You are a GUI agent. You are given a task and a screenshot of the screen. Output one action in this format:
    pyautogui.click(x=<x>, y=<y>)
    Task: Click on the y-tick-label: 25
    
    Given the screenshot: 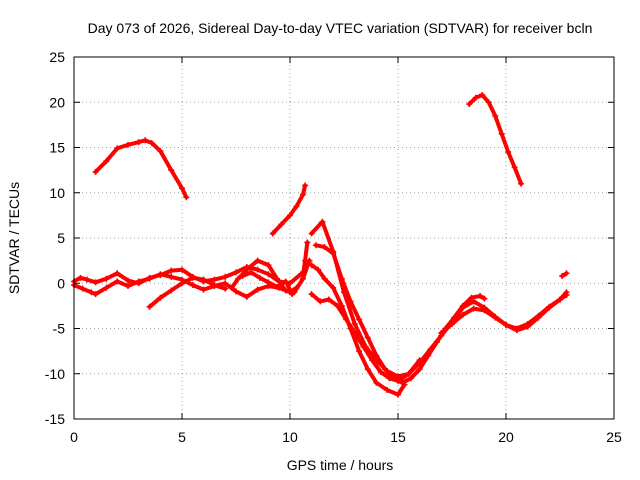 What is the action you would take?
    pyautogui.click(x=57, y=57)
    